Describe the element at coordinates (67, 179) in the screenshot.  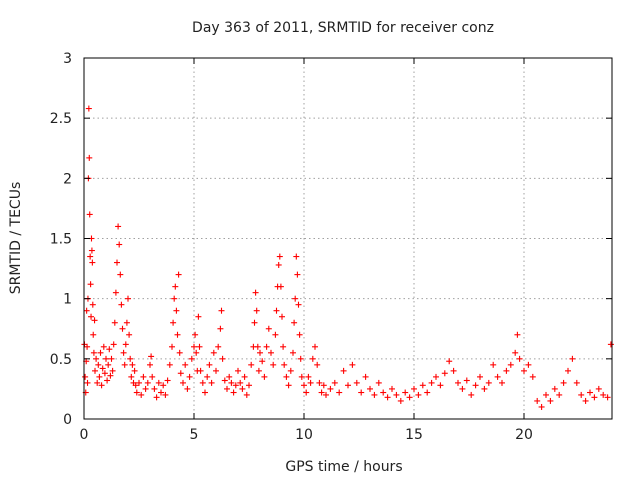
I see `y-tick-label: 2` at that location.